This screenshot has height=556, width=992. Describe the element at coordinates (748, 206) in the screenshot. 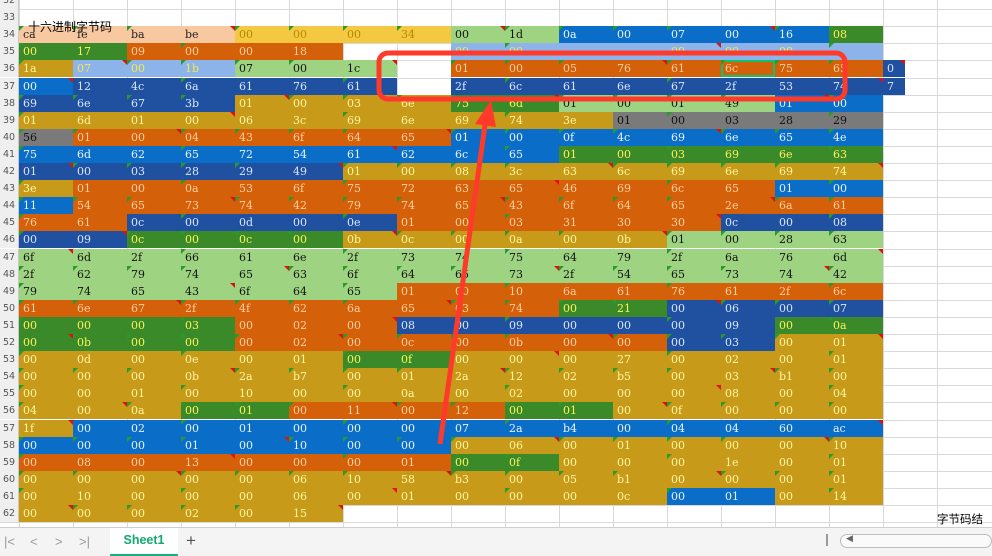

I see `hex-cell: 2e` at that location.